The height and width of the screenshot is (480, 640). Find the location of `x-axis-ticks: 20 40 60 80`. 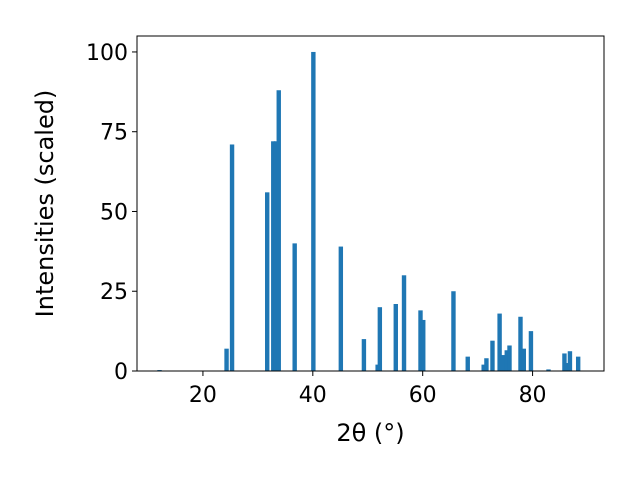

x-axis-ticks: 20 40 60 80 is located at coordinates (368, 389).